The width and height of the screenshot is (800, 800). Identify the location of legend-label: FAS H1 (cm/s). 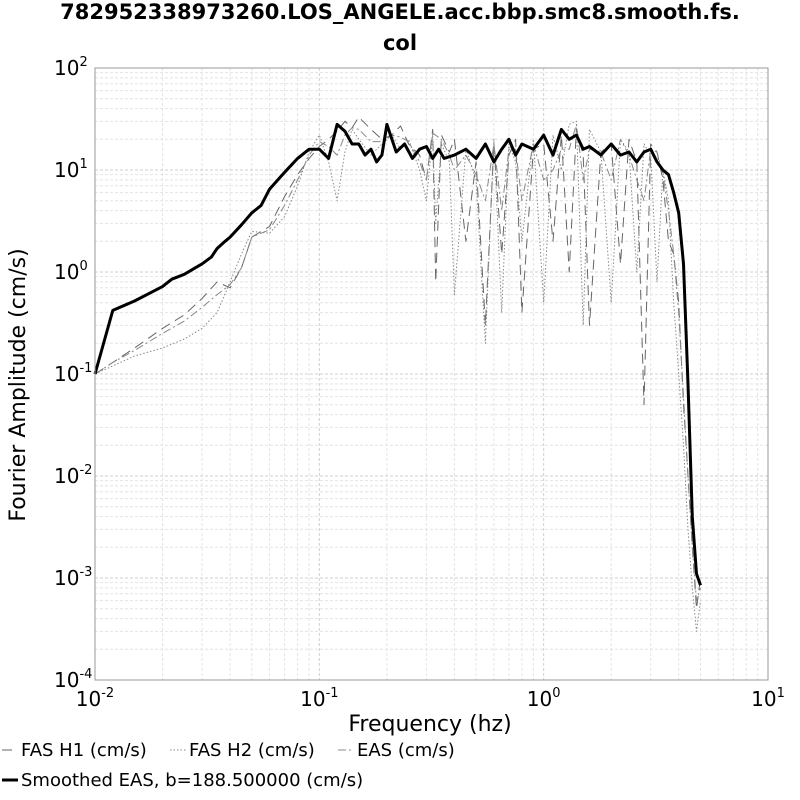
(84, 750).